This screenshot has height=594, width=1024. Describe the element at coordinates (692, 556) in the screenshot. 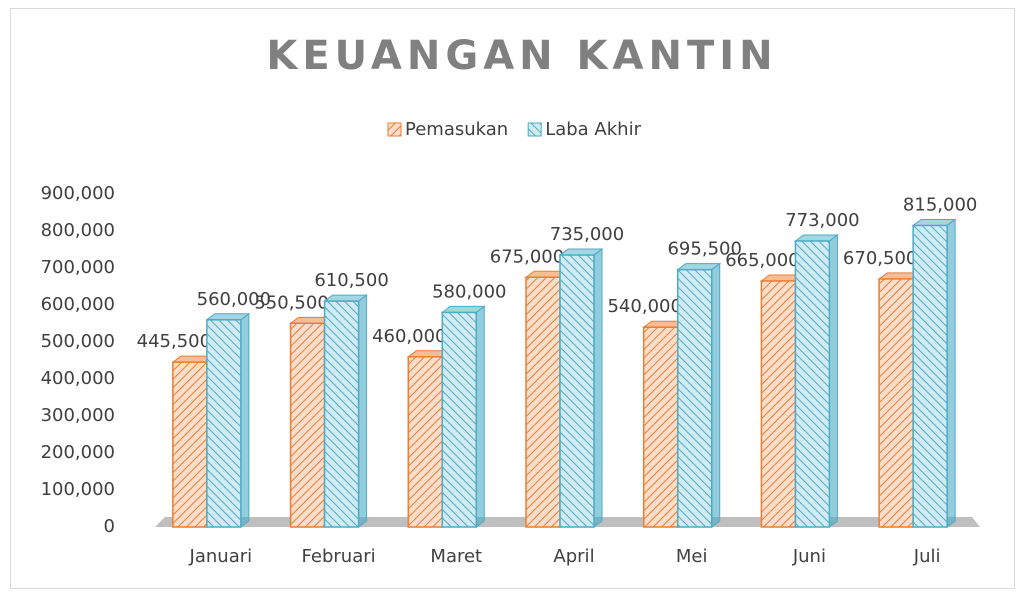

I see `x-tick-label: Mei` at that location.